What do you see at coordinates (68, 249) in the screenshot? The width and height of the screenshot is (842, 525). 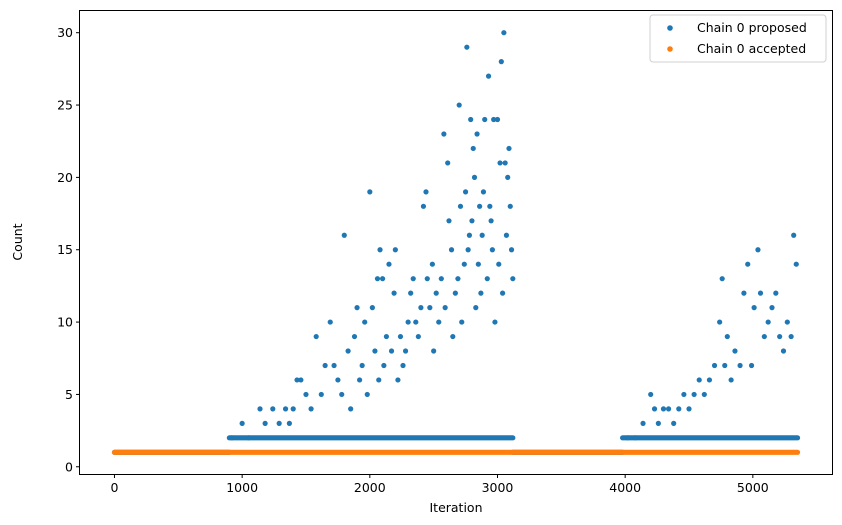 I see `y-axis-ticks: 0 5 10 15 20 25 30` at bounding box center [68, 249].